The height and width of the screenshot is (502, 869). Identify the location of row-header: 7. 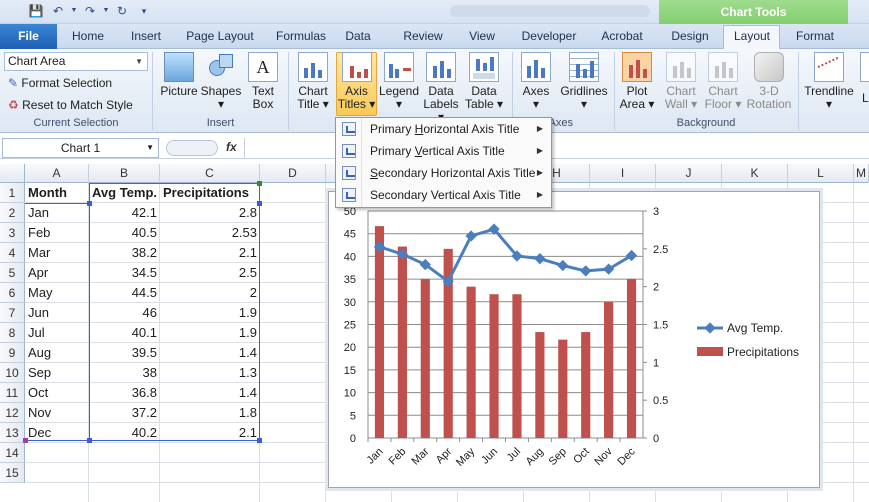
(12, 313).